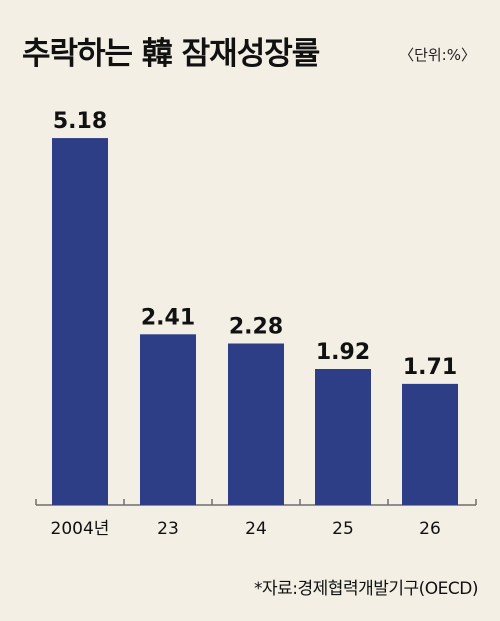  Describe the element at coordinates (430, 367) in the screenshot. I see `data-label: 1.71` at that location.